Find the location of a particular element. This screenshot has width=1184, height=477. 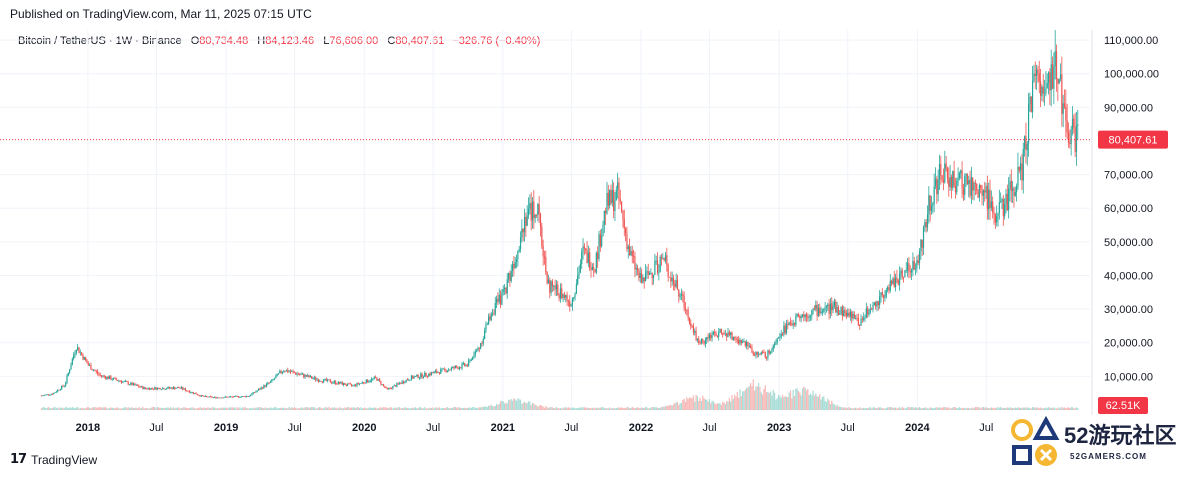

y-tick-label: 100,000.00 is located at coordinates (1131, 75).